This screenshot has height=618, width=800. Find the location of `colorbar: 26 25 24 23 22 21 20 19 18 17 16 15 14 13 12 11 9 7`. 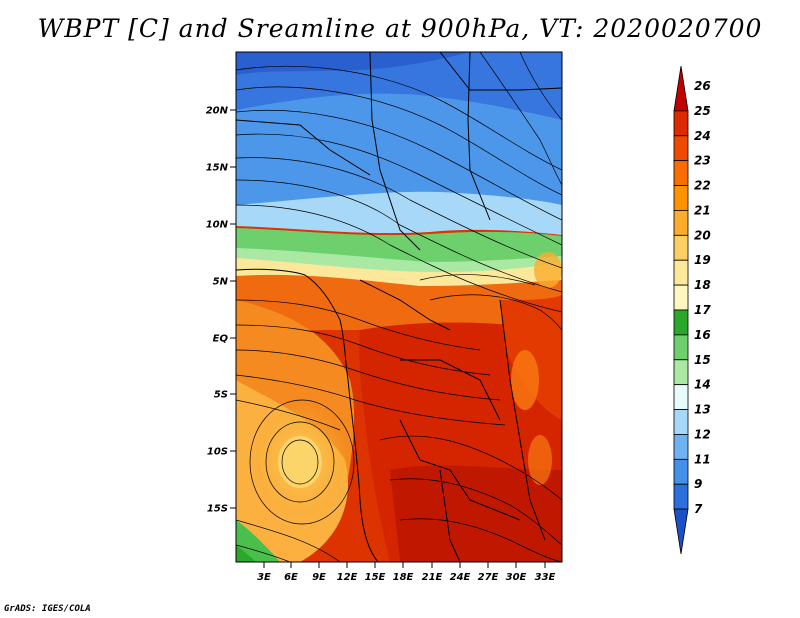

colorbar: 26 25 24 23 22 21 20 19 18 17 16 15 14 13 12 11 9 7 is located at coordinates (692, 310).